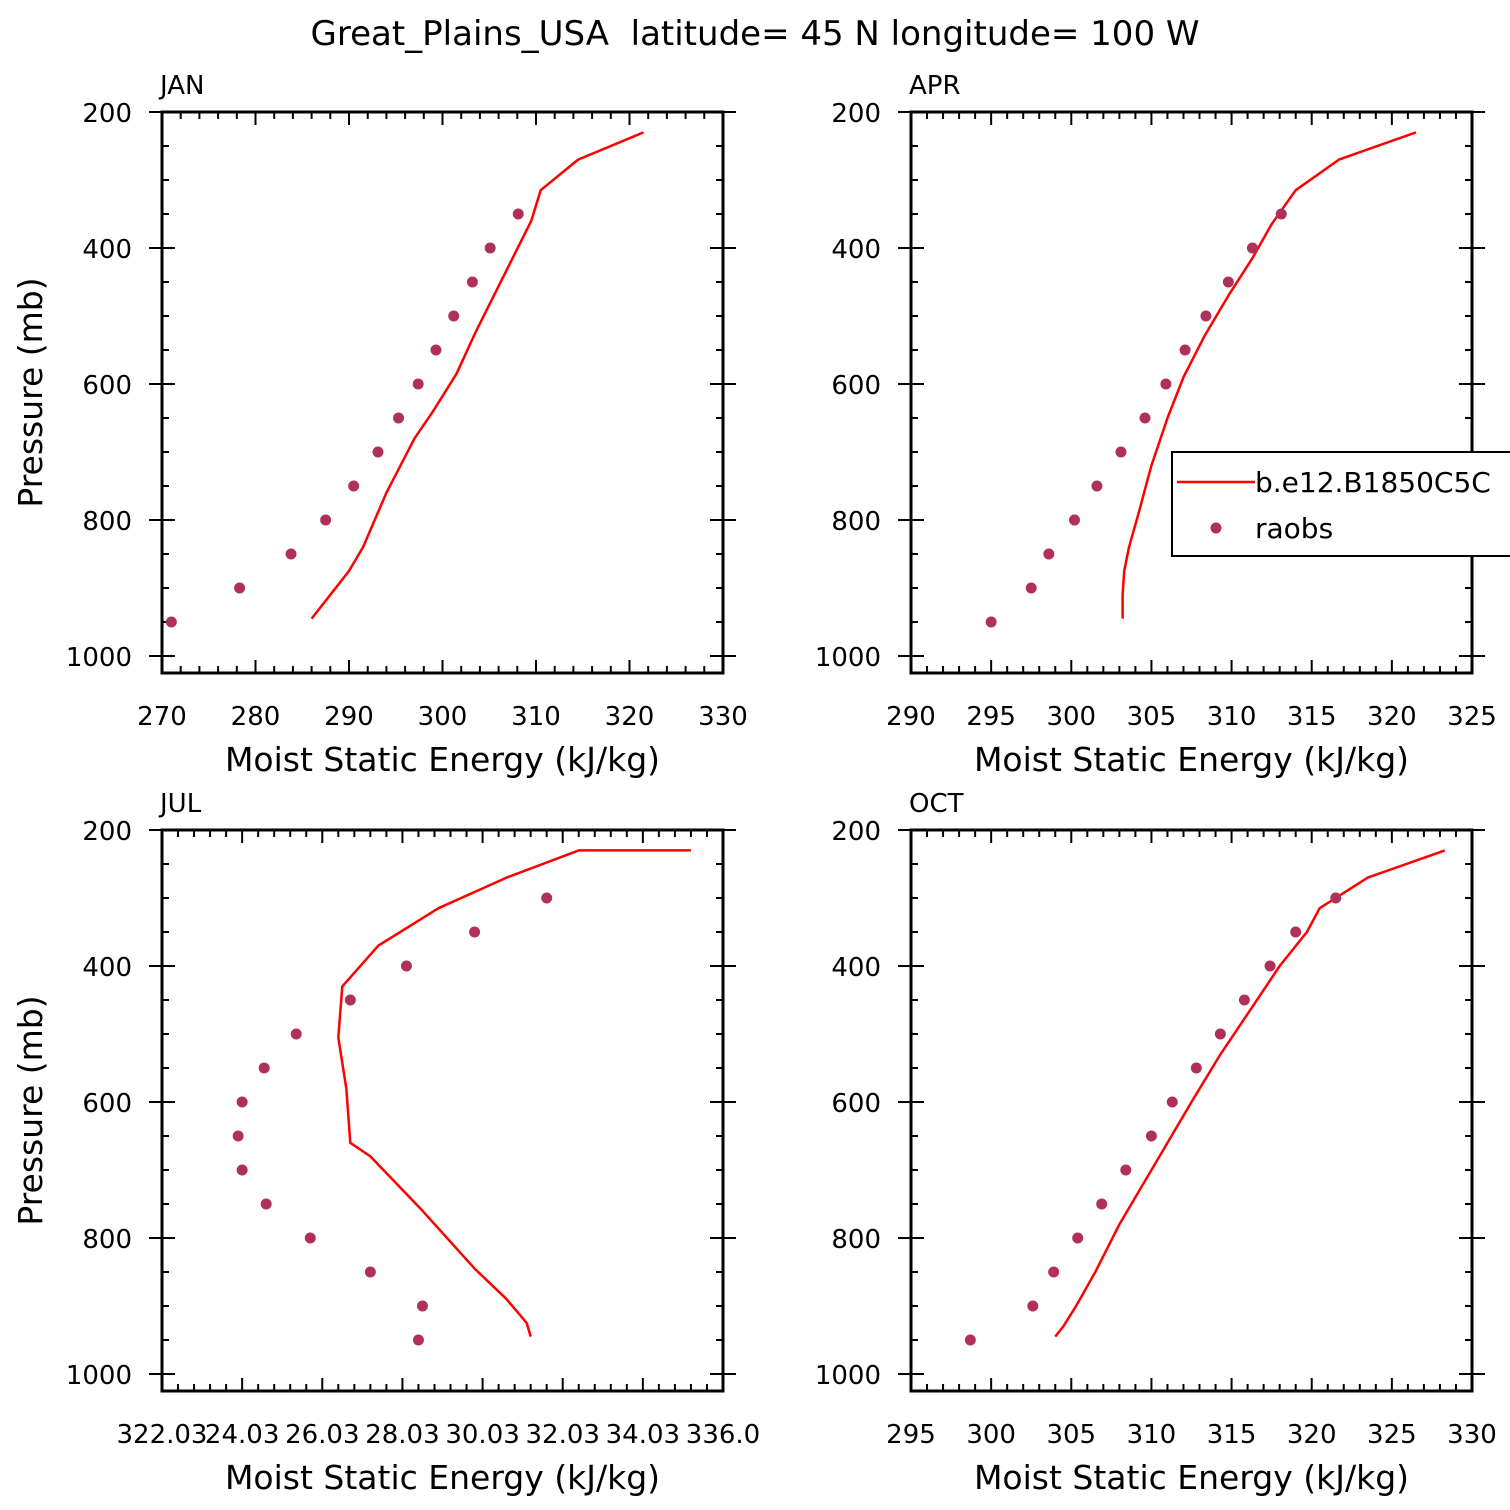  What do you see at coordinates (643, 1435) in the screenshot?
I see `x-tick-label: 34.03` at bounding box center [643, 1435].